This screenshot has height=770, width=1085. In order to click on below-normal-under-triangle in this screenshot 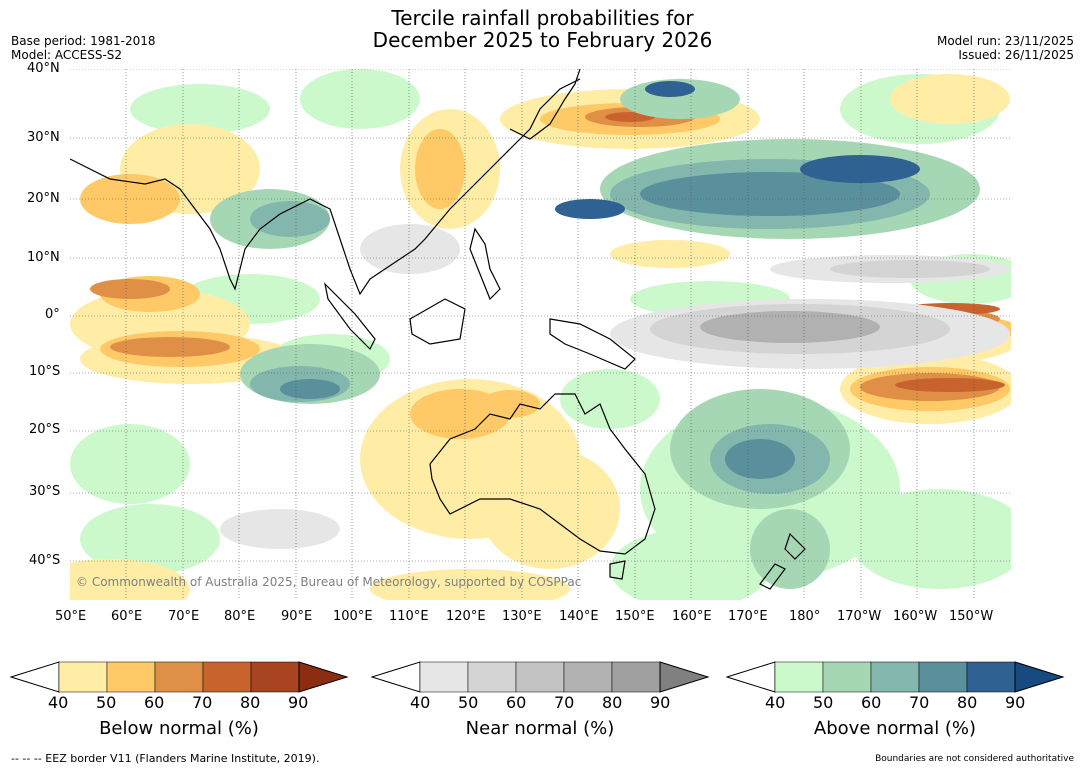, I will do `click(35, 677)`.